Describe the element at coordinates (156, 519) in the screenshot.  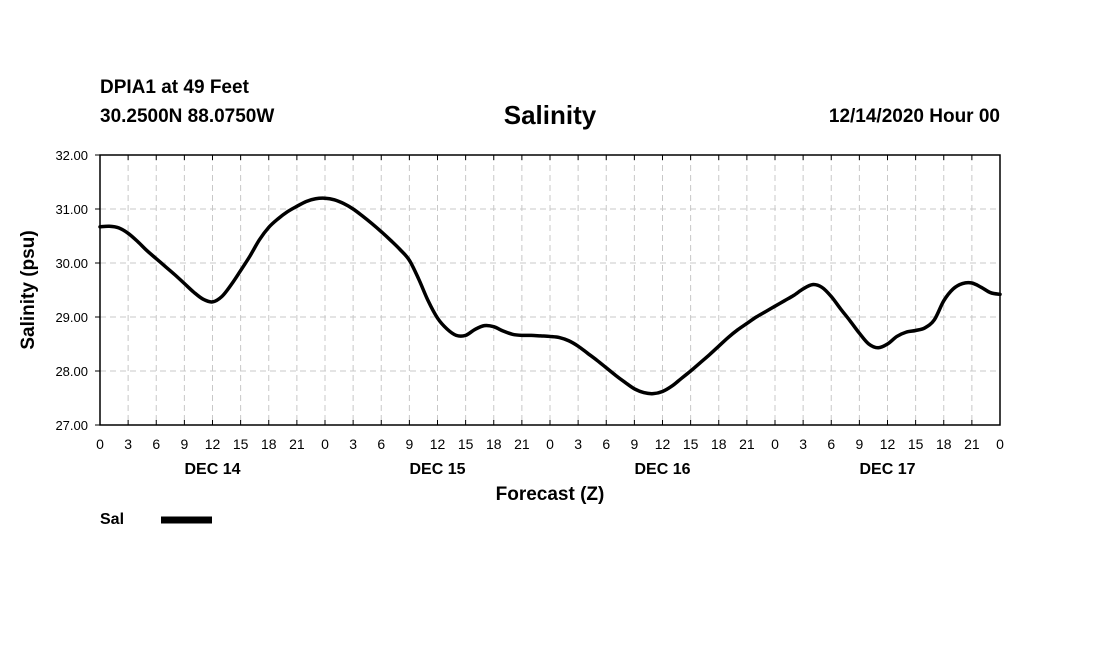
I see `legend: Sal` at that location.